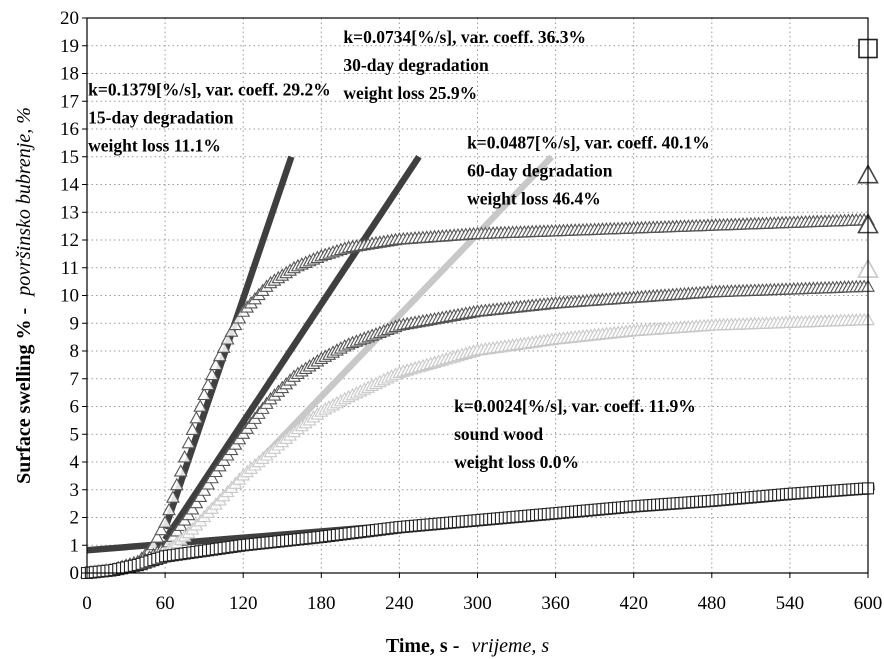 The height and width of the screenshot is (659, 884). What do you see at coordinates (75, 518) in the screenshot?
I see `y-tick-label: 2` at bounding box center [75, 518].